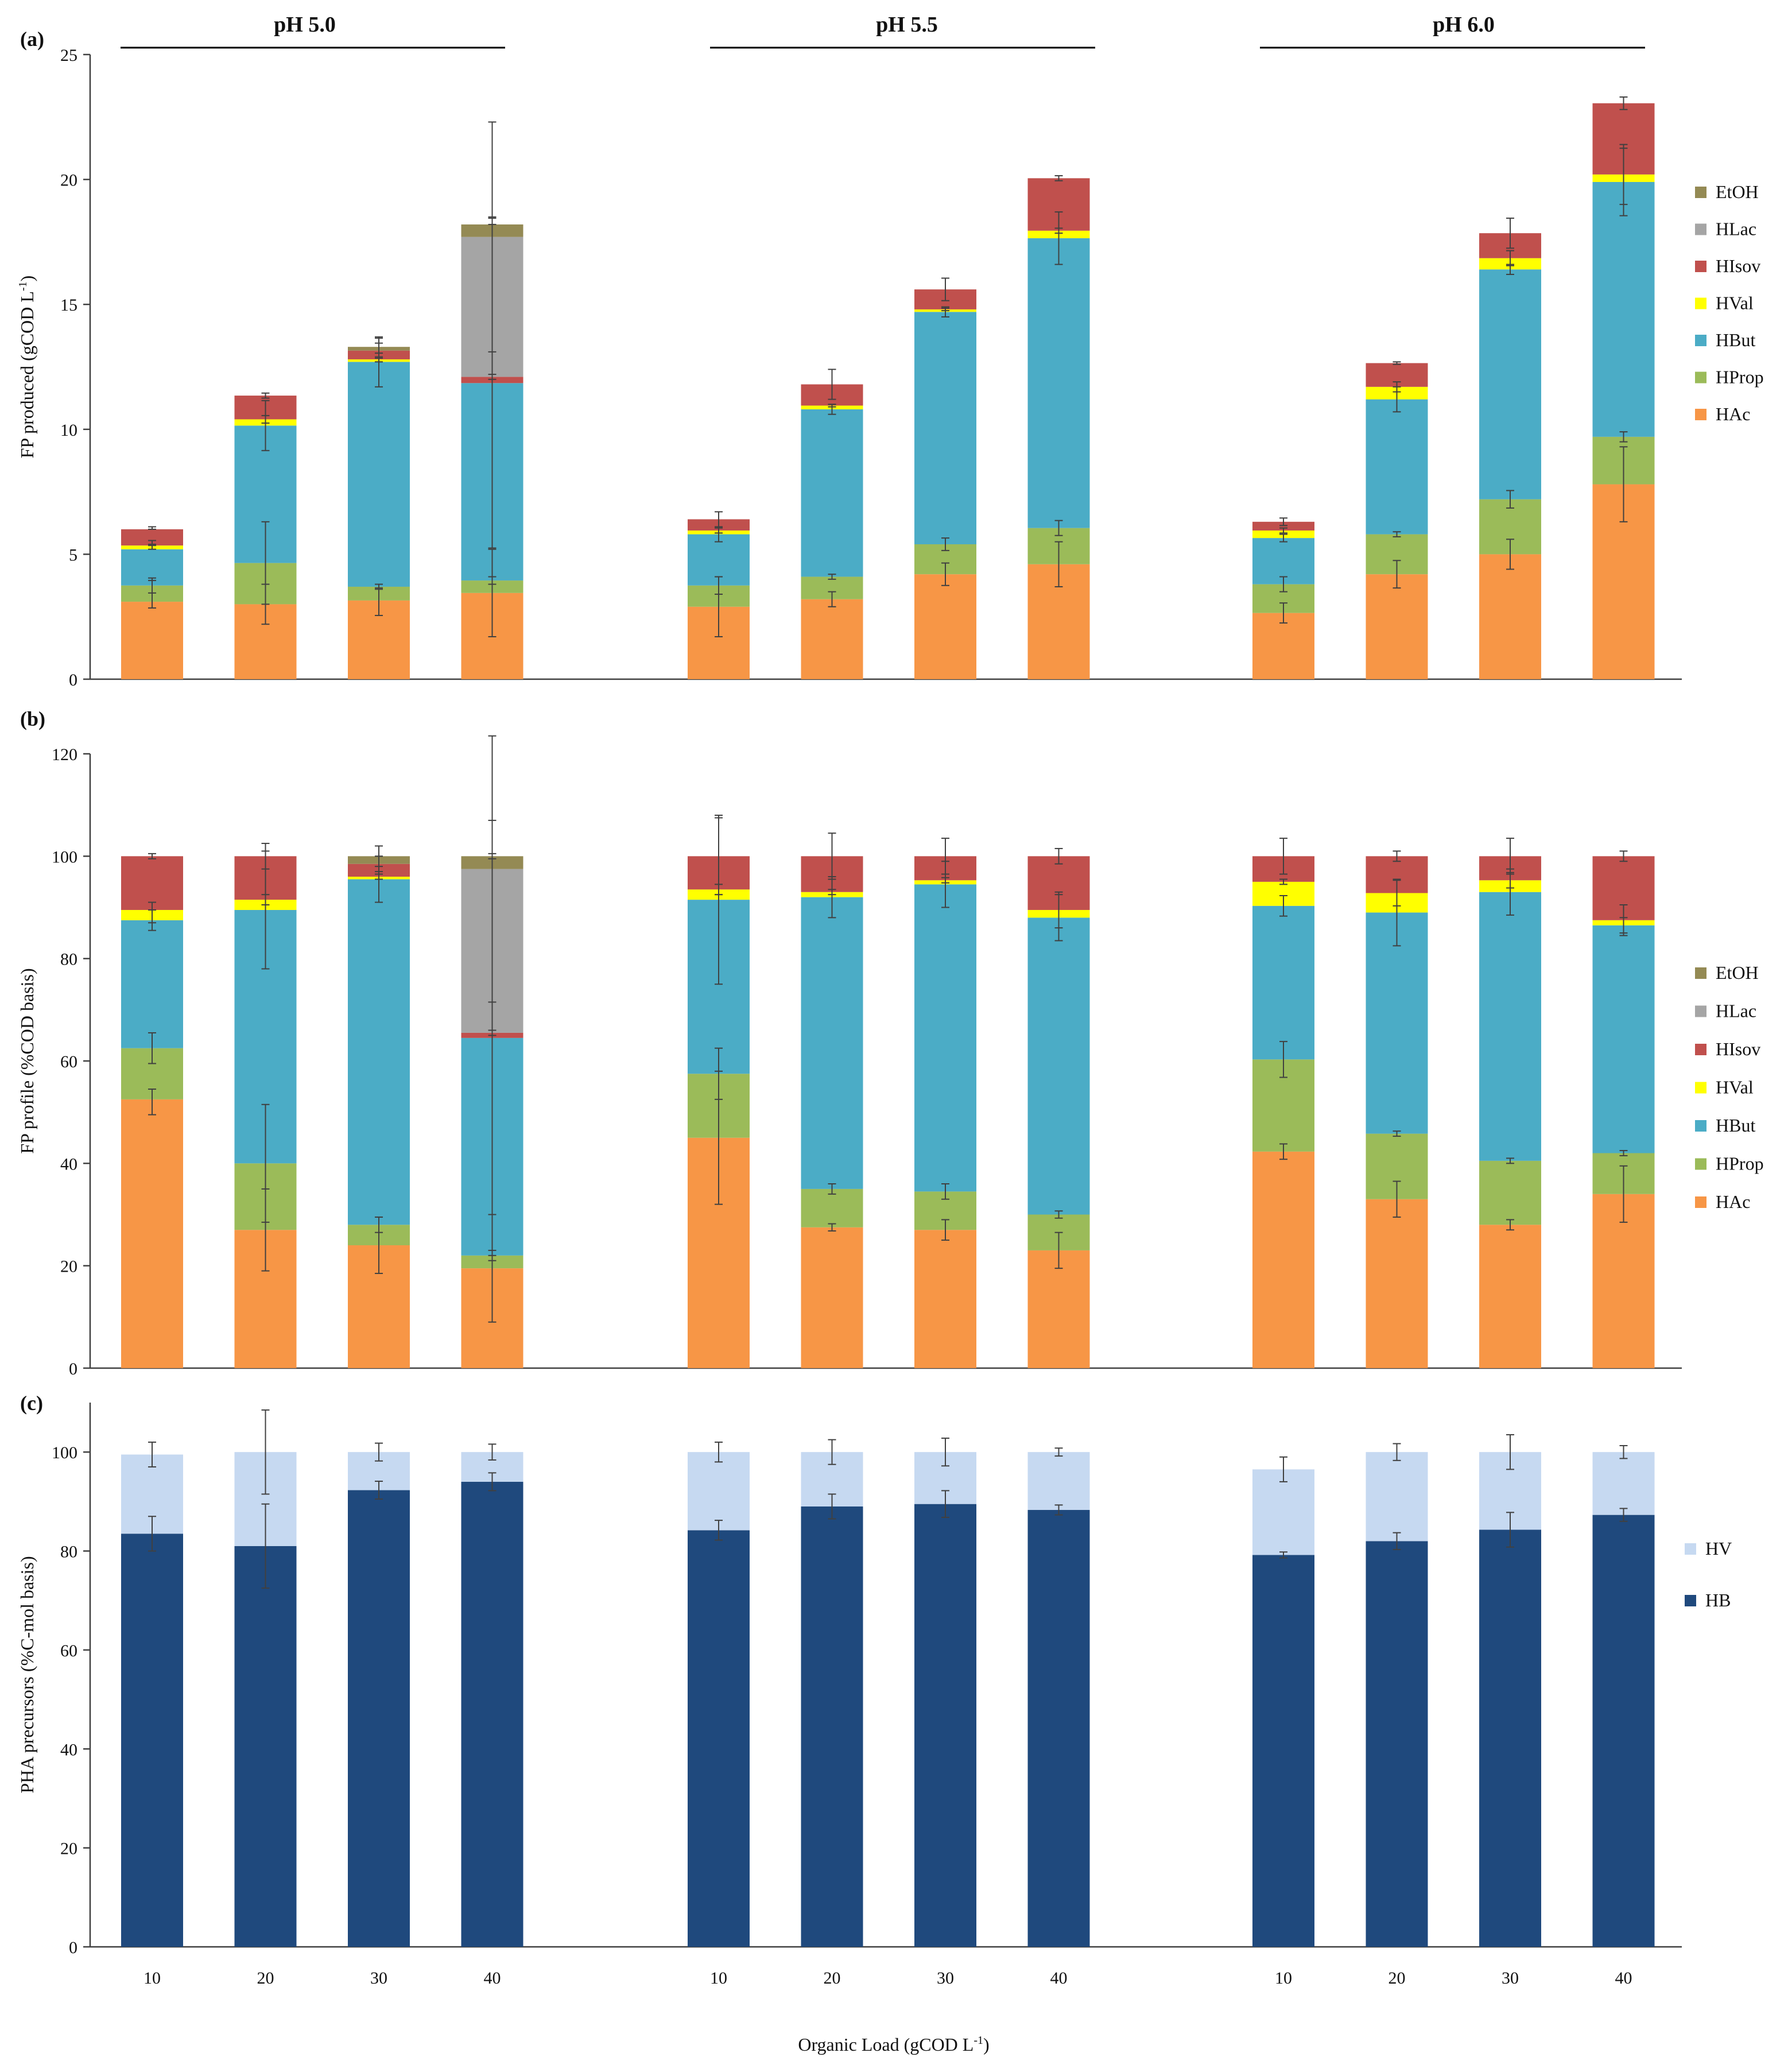  I want to click on y-axis-label-text: PHA precursors (%C-mol basis), so click(27, 1674).